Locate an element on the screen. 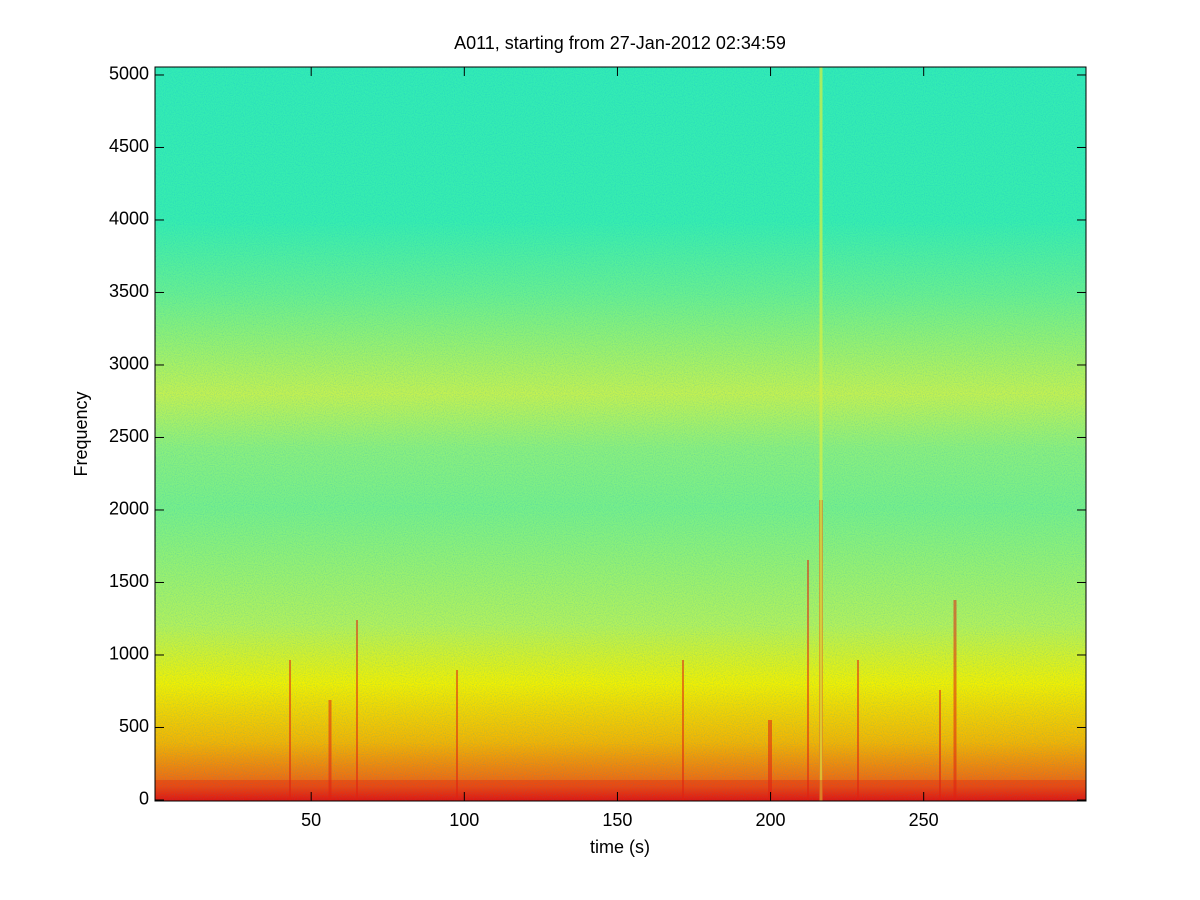 This screenshot has width=1200, height=900. x-tick-label: 50 is located at coordinates (311, 820).